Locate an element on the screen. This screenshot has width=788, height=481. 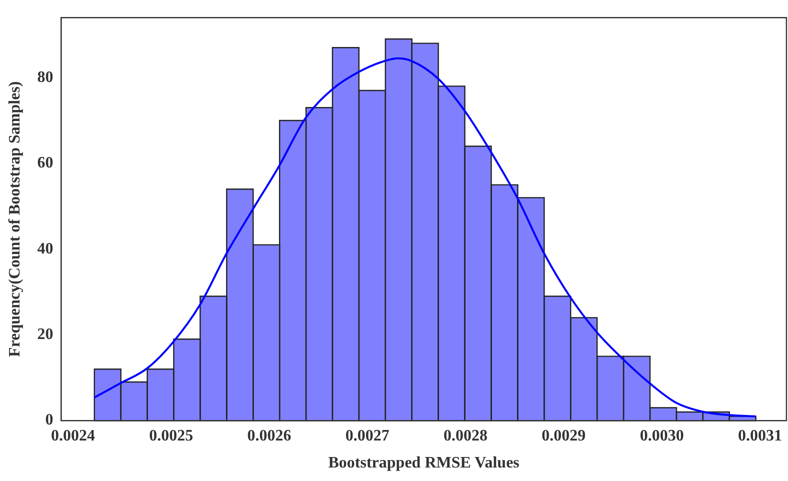
y-tick-label: 0 is located at coordinates (49, 420).